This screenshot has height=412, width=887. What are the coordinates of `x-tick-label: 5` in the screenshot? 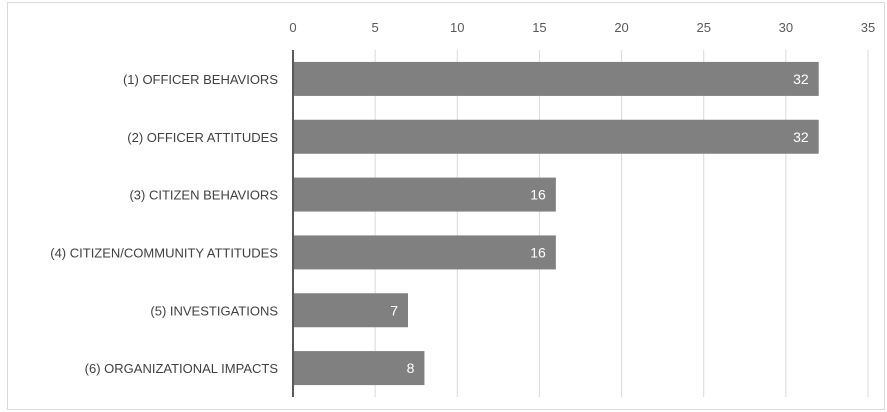 It's located at (375, 27).